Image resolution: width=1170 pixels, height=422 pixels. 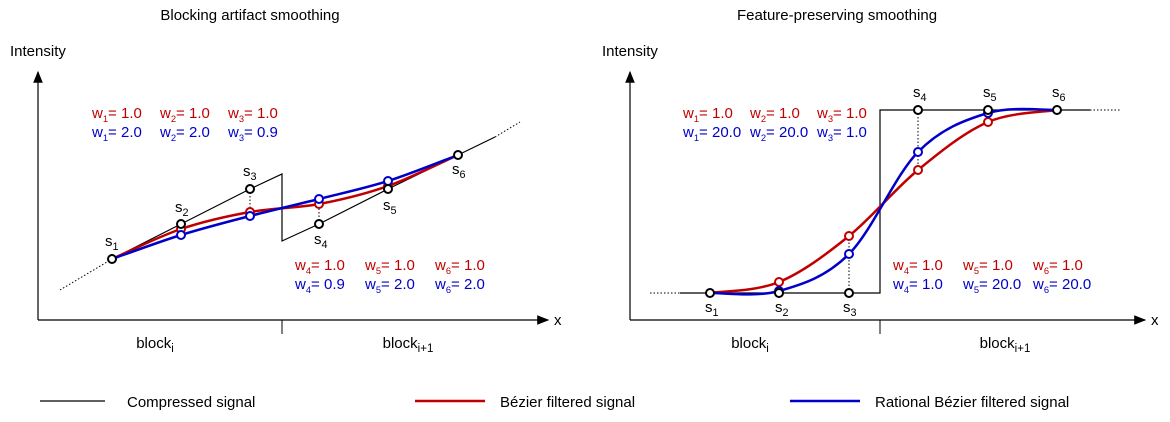 I want to click on point-label-sub: 1, so click(x=716, y=313).